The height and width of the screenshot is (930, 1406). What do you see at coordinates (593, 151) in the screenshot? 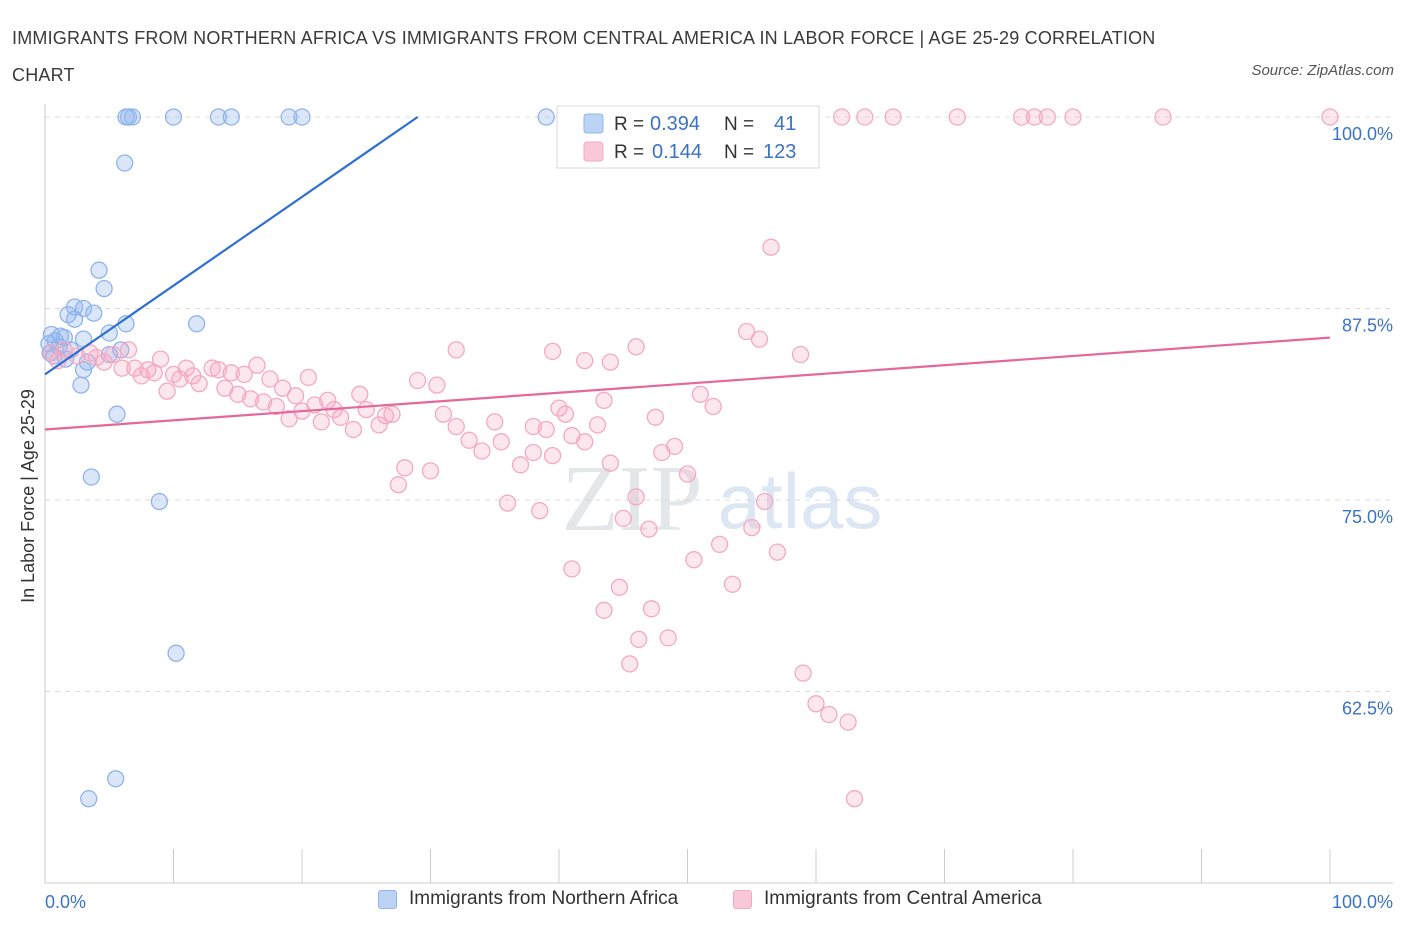
I see `legend-swatch-pink` at bounding box center [593, 151].